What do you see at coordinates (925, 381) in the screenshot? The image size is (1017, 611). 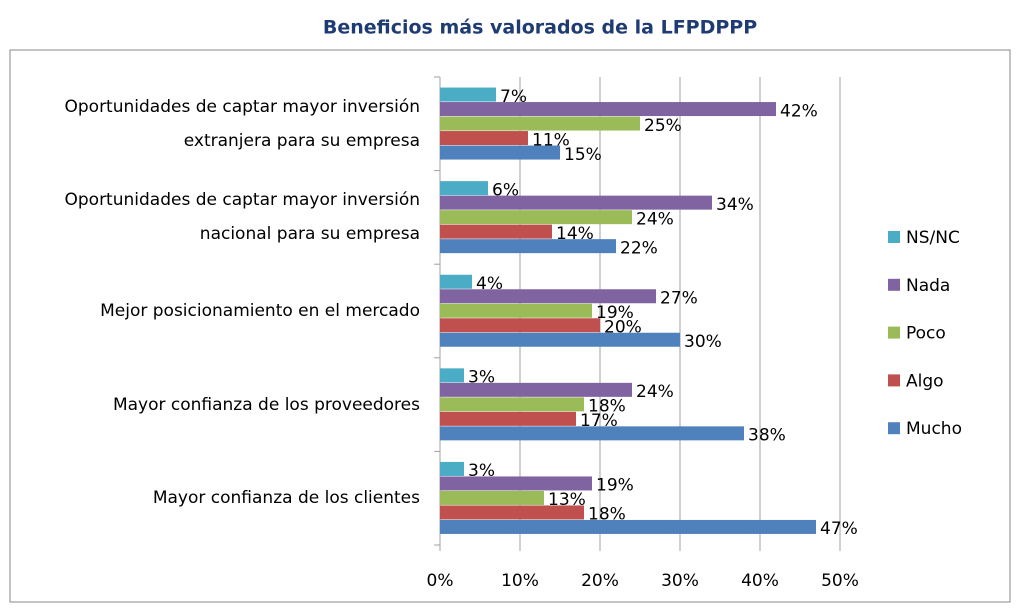 I see `legend-label: Algo` at bounding box center [925, 381].